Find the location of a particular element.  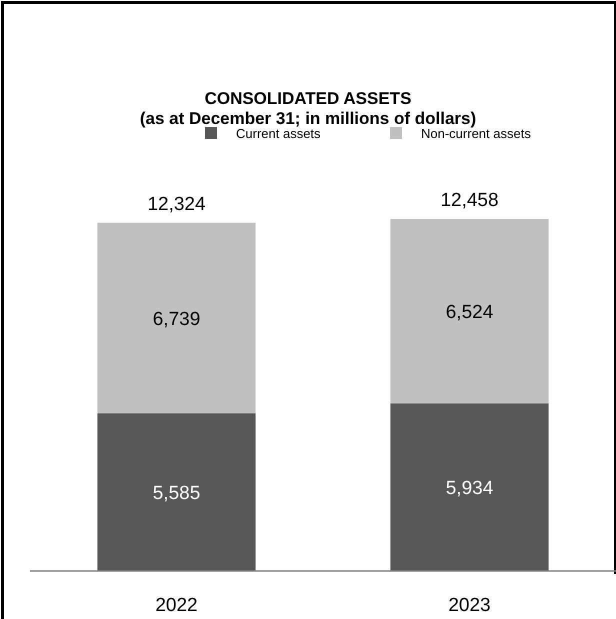

chart-title: CONSOLIDATED ASSETS is located at coordinates (308, 98).